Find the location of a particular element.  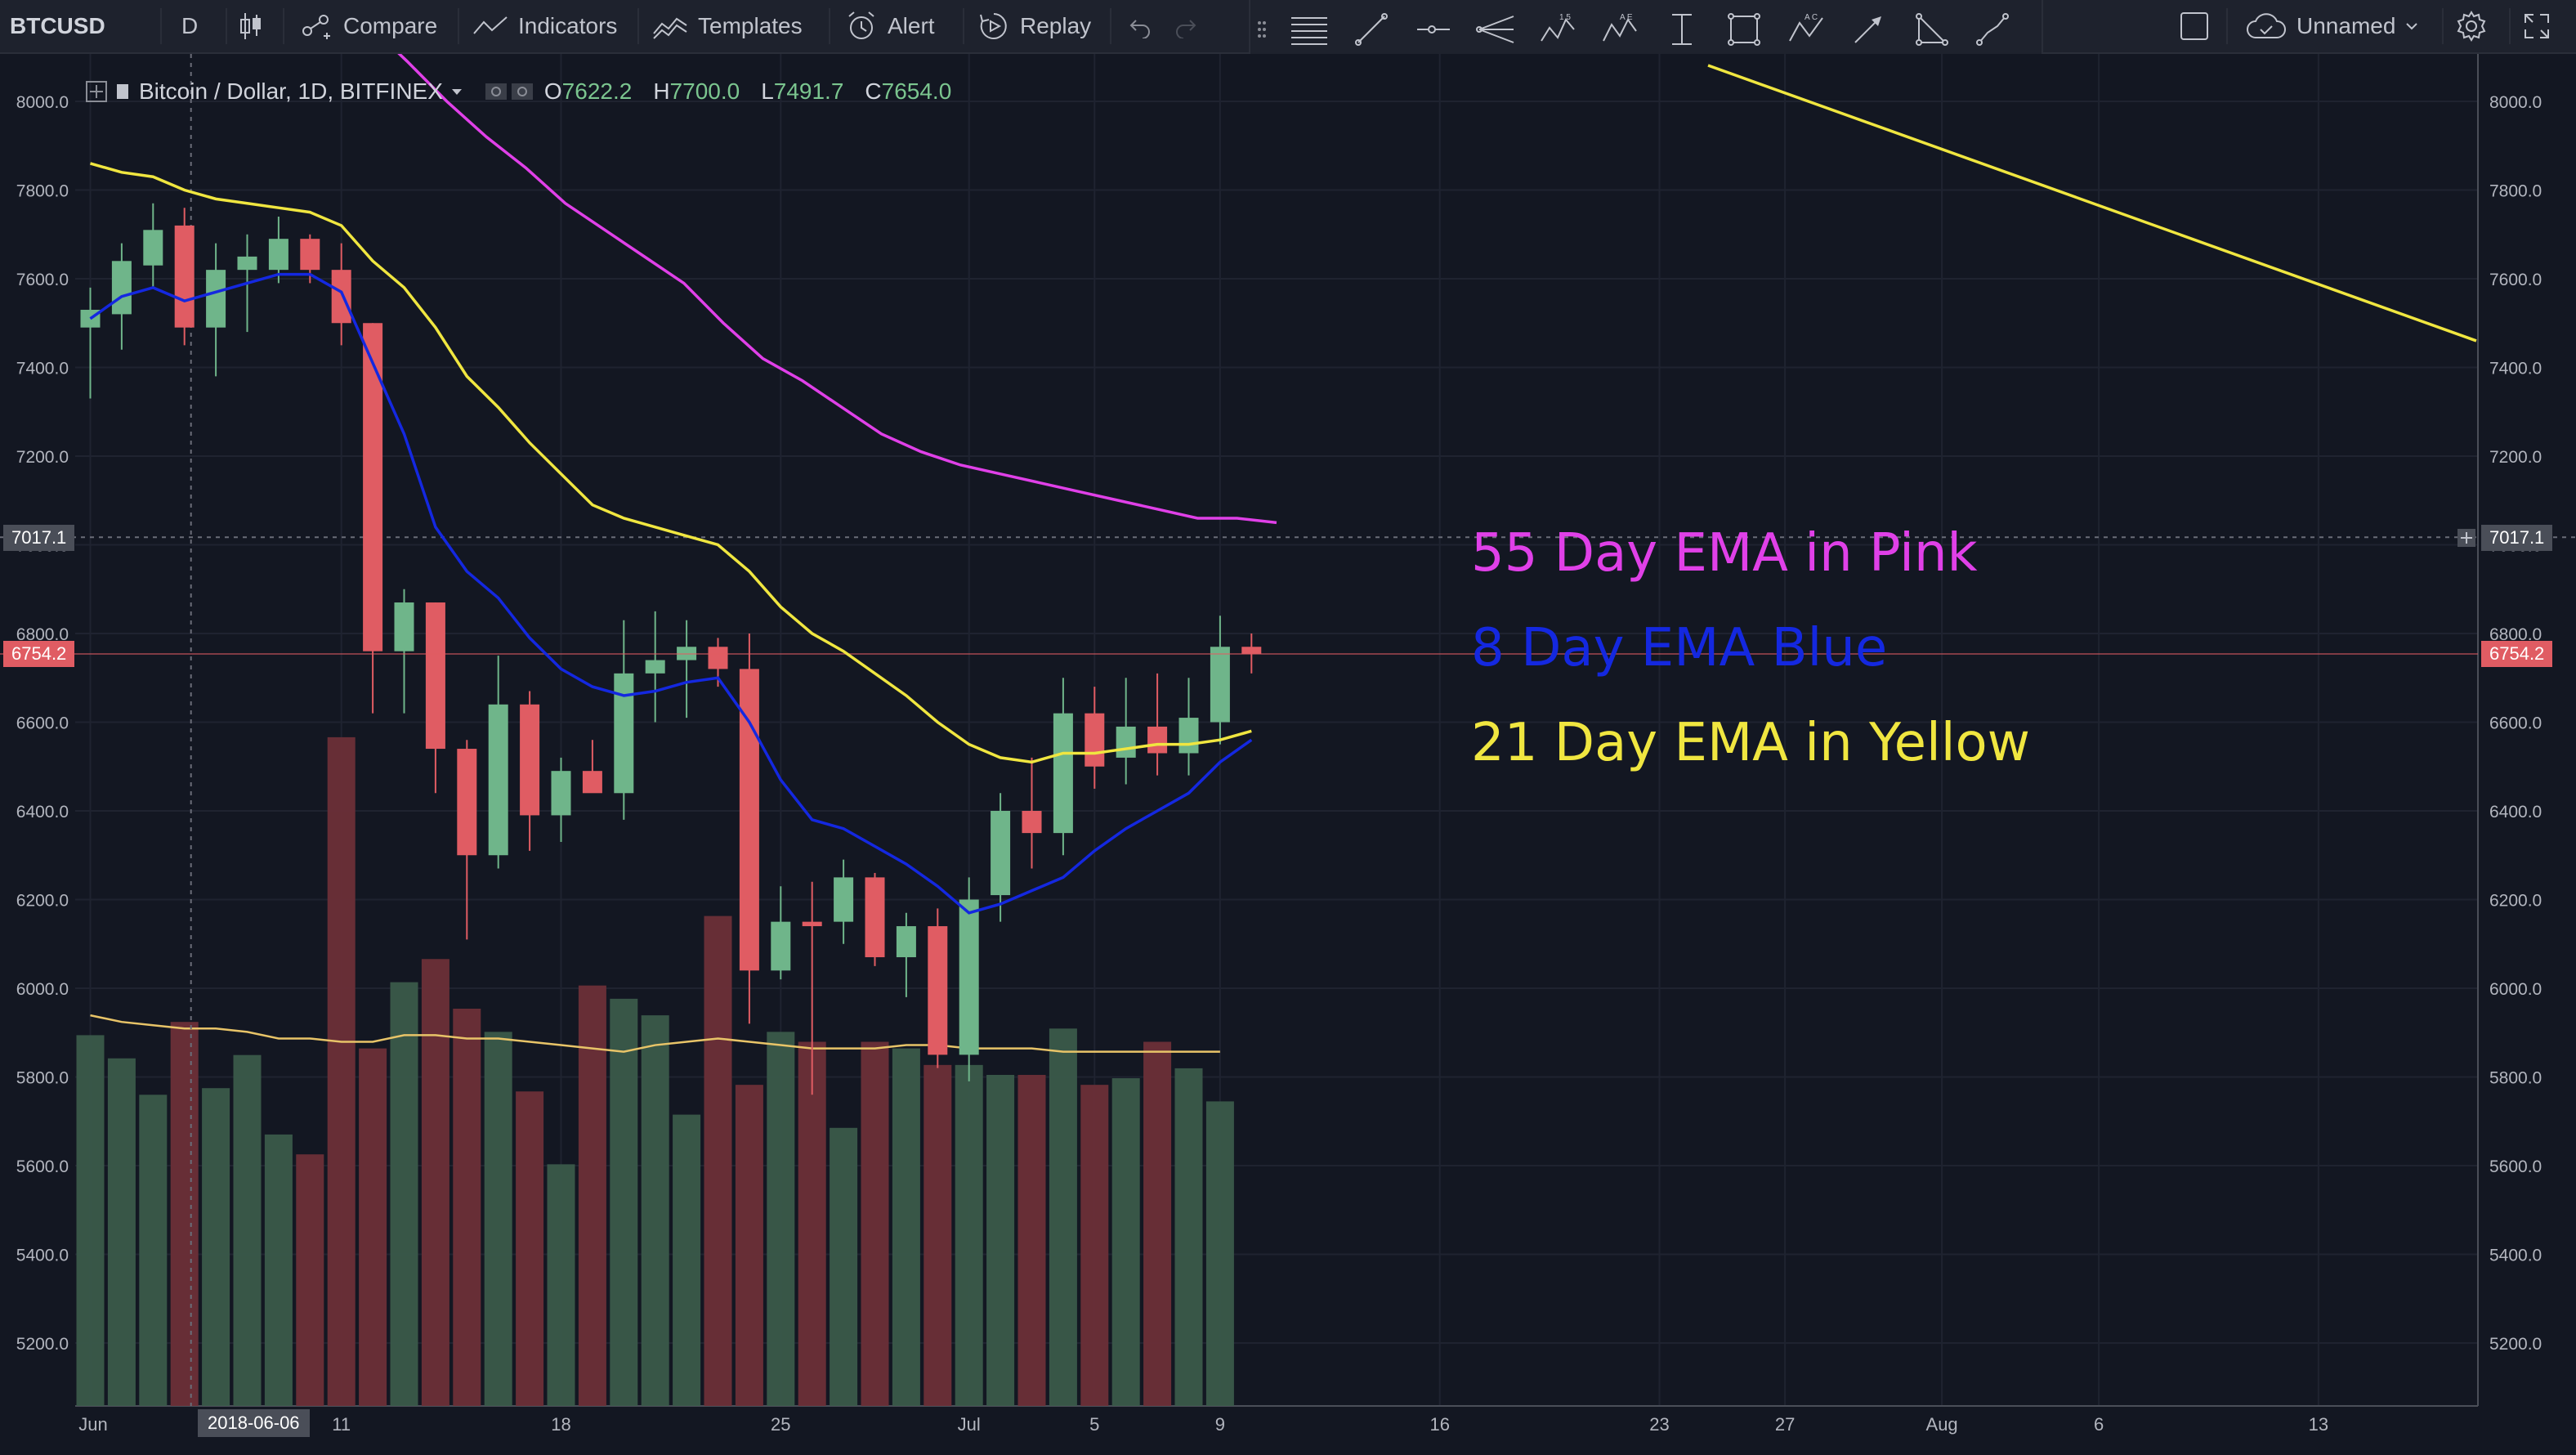

pitchfork-icon is located at coordinates (1495, 29).